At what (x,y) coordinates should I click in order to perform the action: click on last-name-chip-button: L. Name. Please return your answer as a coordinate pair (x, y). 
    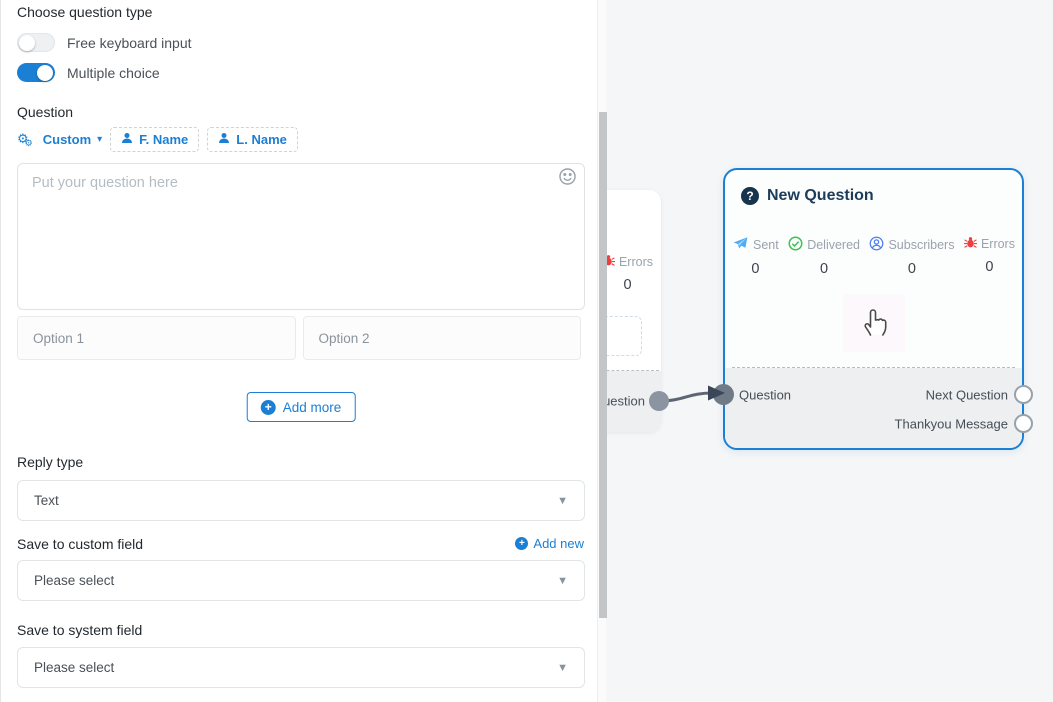
    Looking at the image, I should click on (252, 139).